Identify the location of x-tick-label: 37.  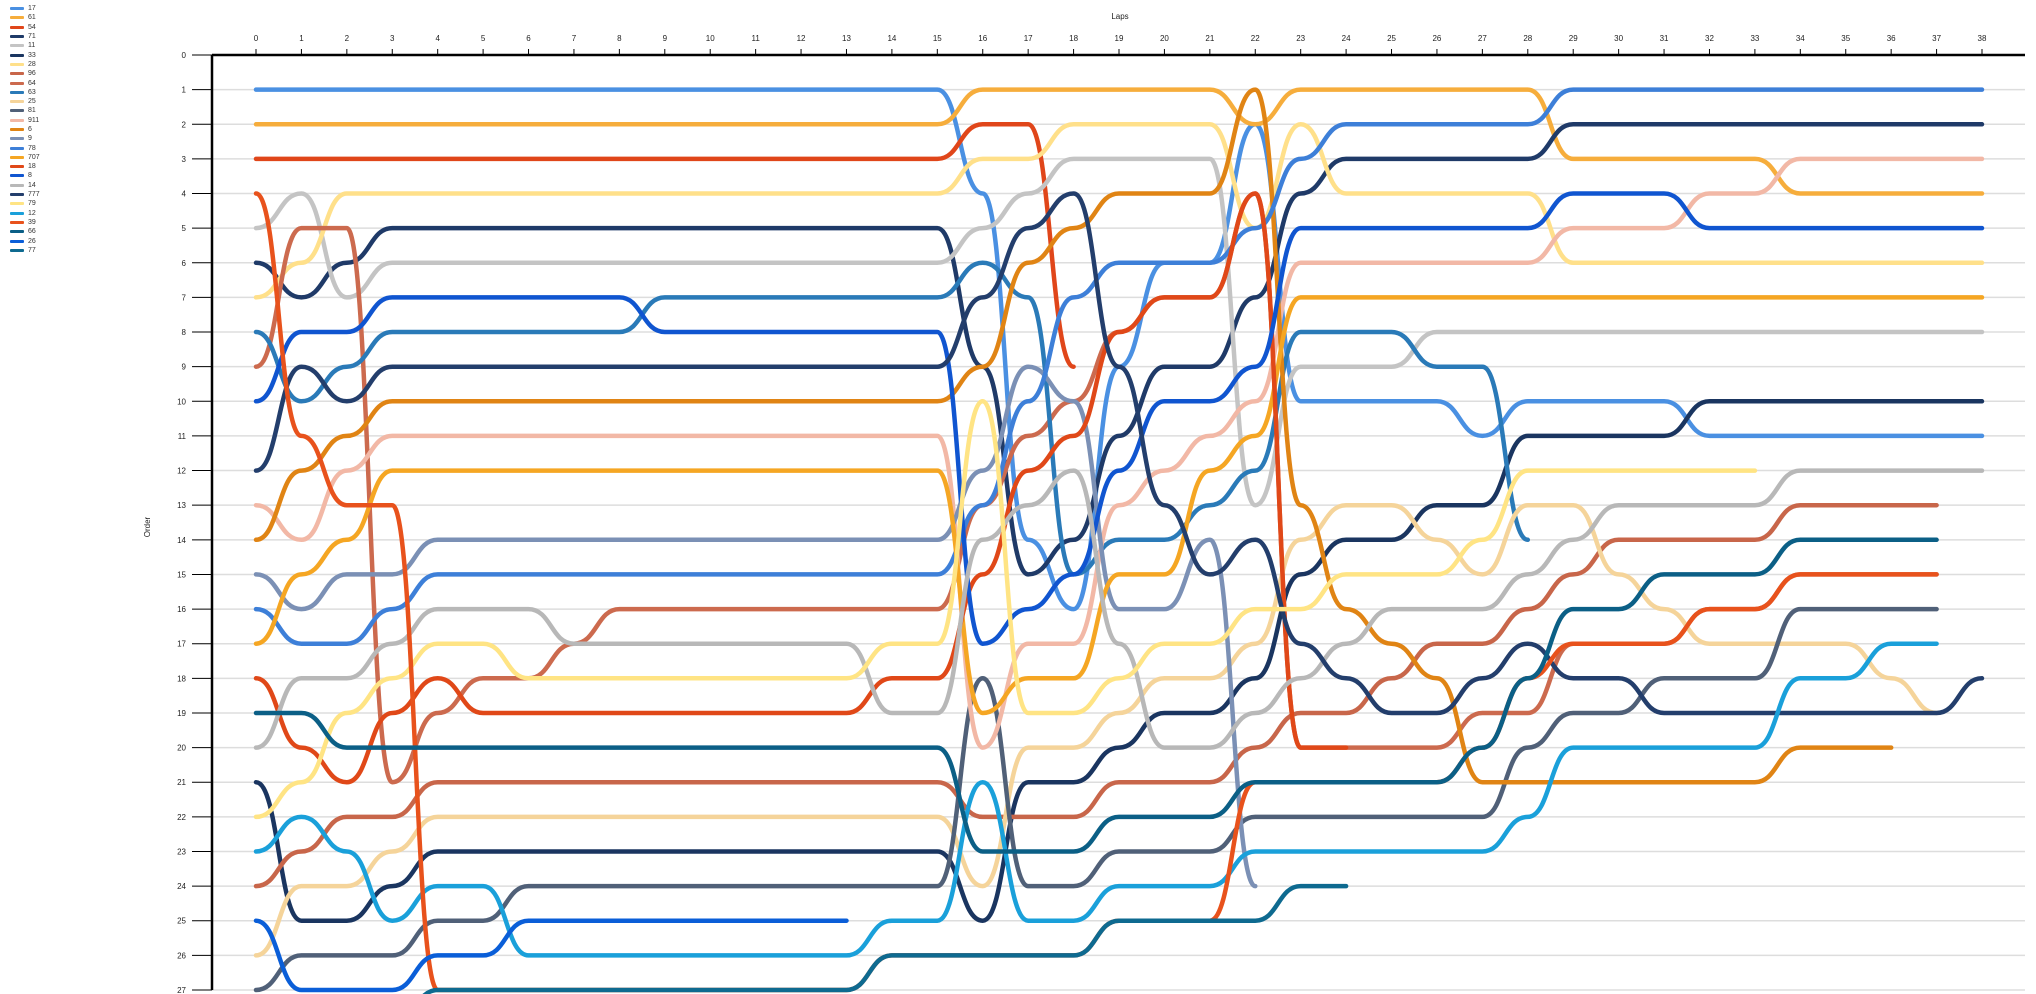
(1936, 38).